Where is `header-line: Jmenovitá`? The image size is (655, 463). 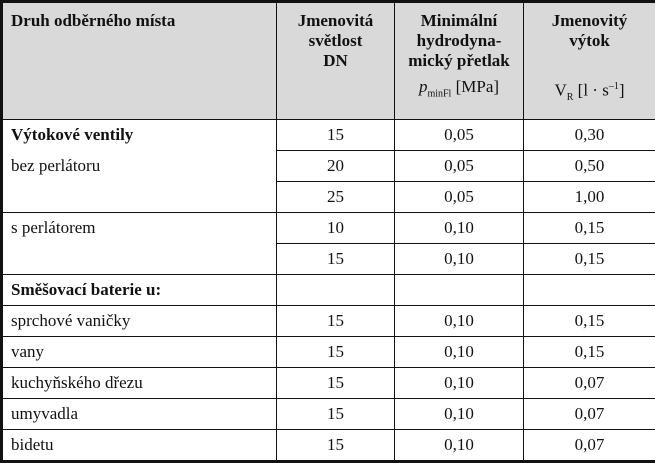 header-line: Jmenovitá is located at coordinates (335, 21).